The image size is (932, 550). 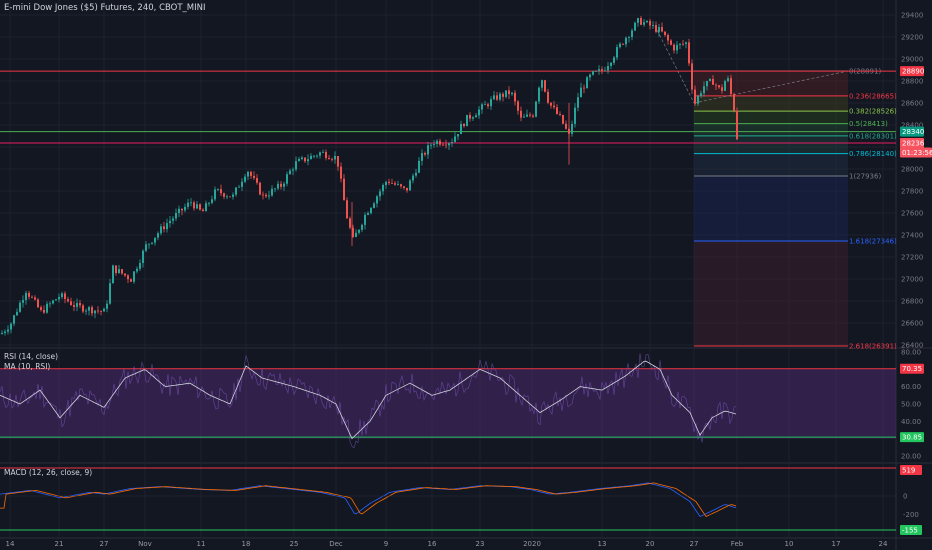 I want to click on price-tag-label: 01:23:56, so click(x=917, y=153).